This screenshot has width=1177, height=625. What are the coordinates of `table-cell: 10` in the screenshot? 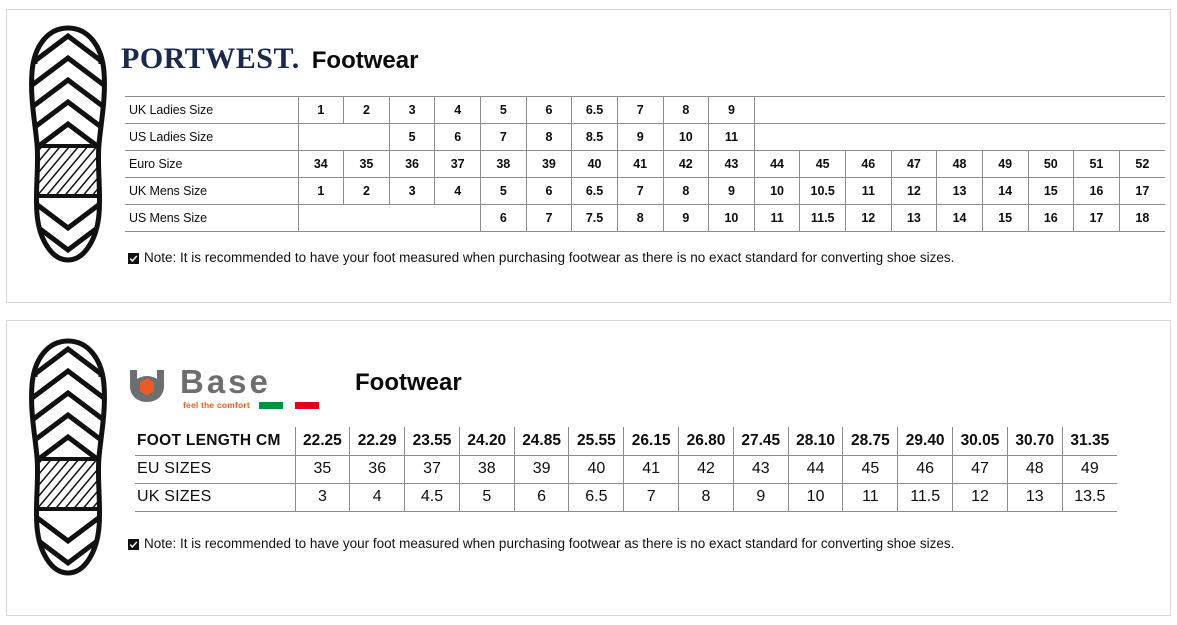 It's located at (815, 497).